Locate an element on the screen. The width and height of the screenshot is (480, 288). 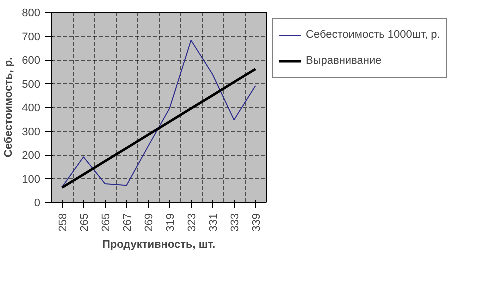
x-tick-label: 339 is located at coordinates (256, 222).